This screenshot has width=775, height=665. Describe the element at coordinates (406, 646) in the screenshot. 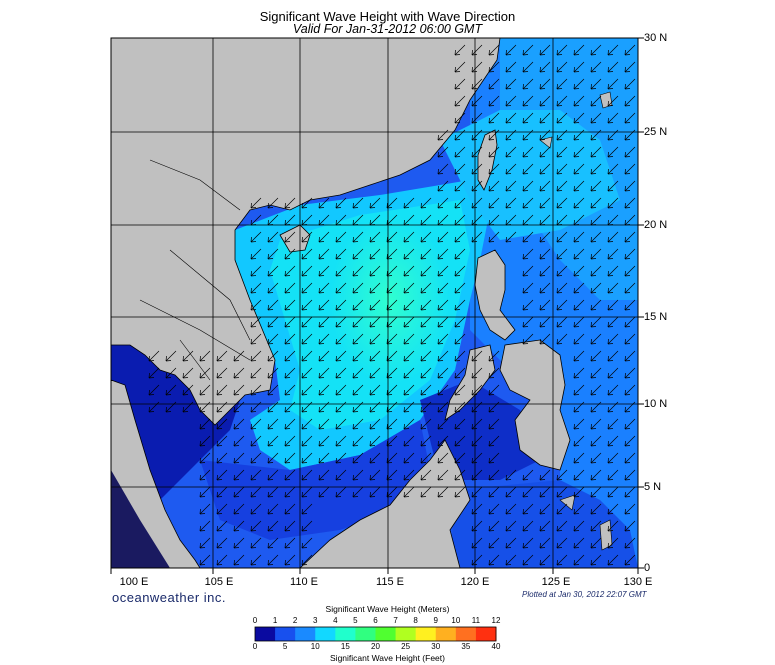

I see `colorbar-feet-tick: 25` at that location.